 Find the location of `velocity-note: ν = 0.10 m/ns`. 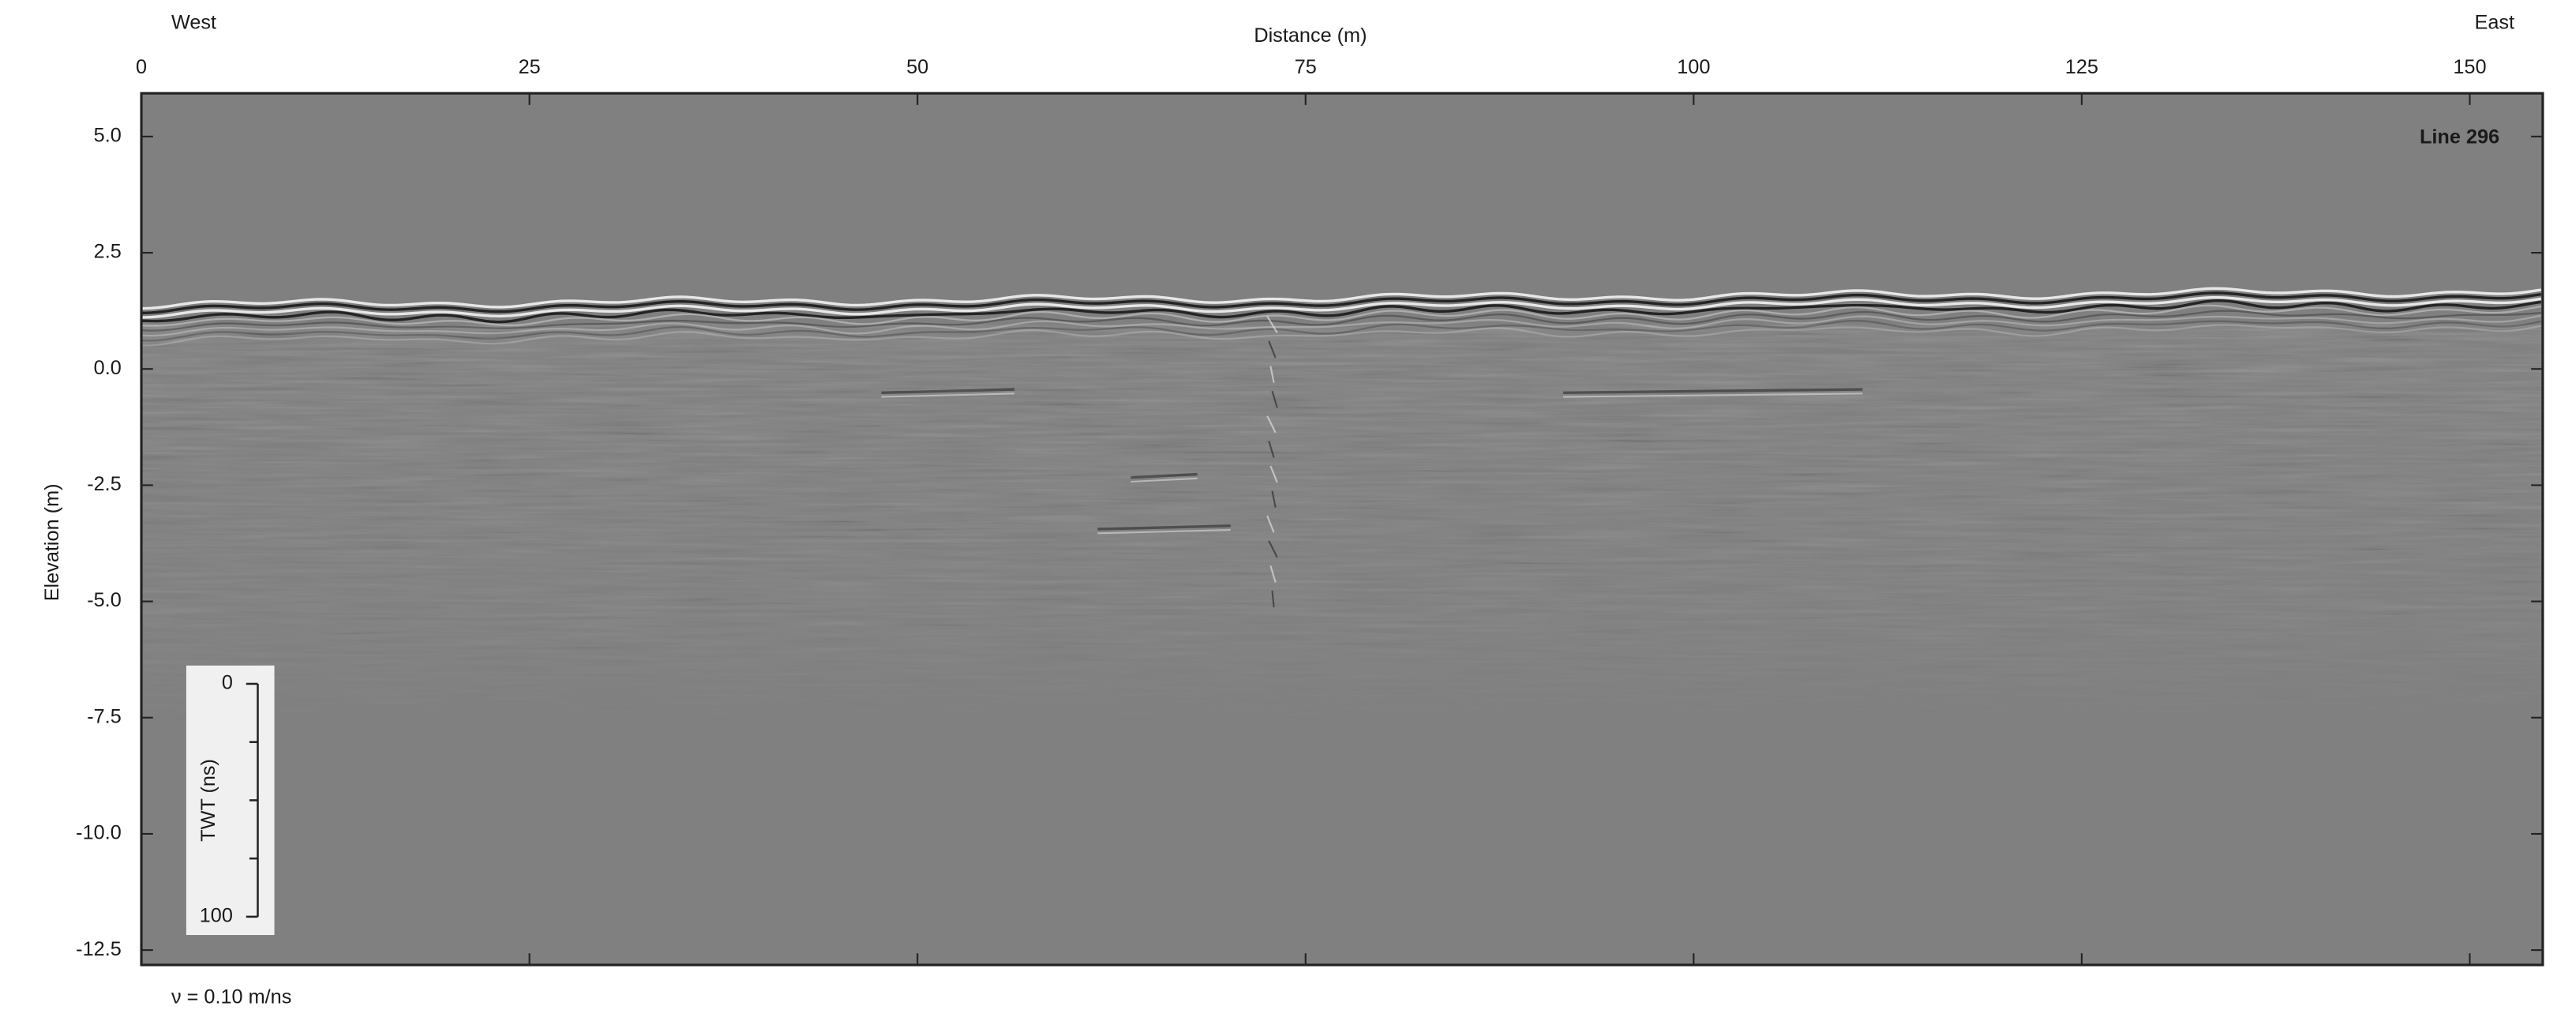

velocity-note: ν = 0.10 m/ns is located at coordinates (231, 997).